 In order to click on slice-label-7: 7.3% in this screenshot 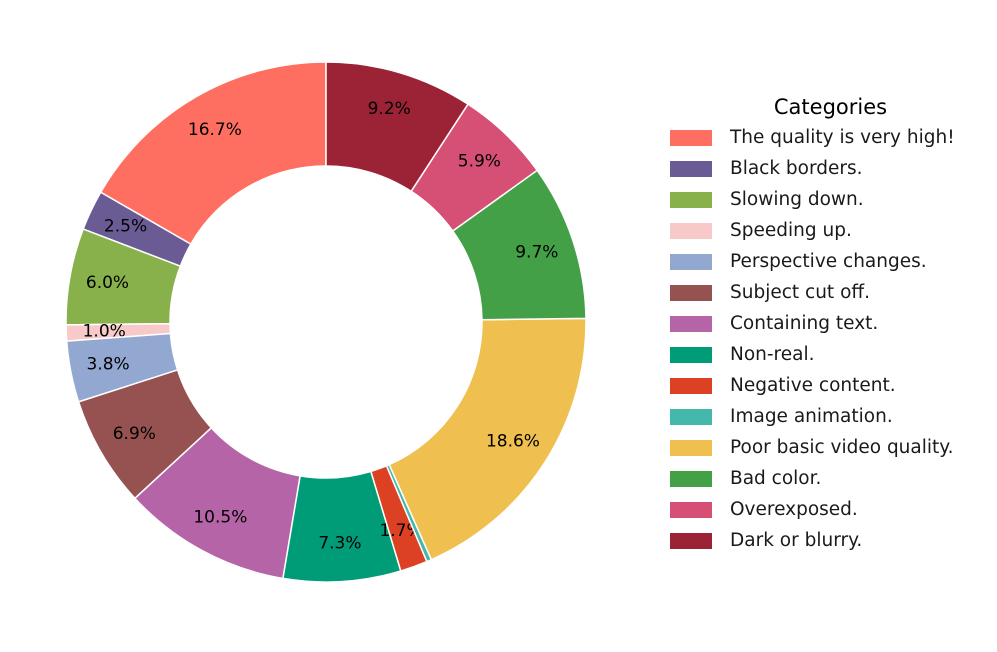, I will do `click(339, 544)`.